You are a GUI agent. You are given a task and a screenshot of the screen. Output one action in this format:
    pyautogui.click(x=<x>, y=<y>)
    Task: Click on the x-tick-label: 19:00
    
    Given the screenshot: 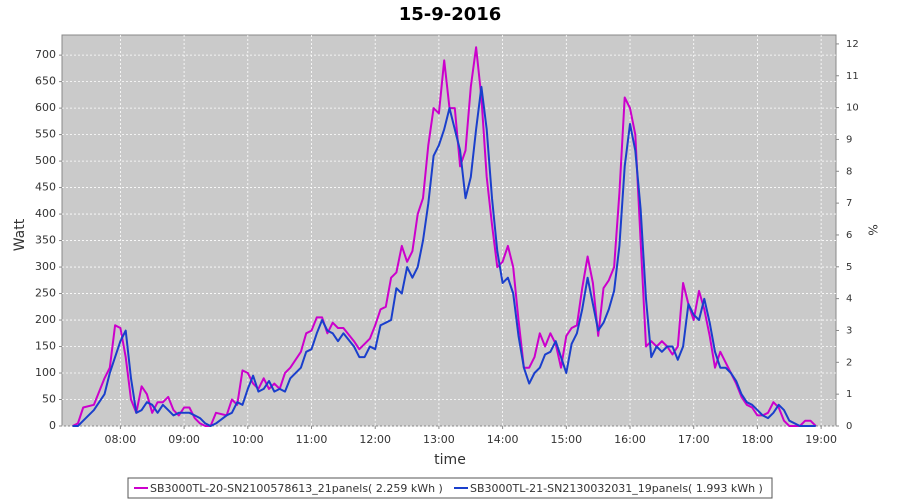 What is the action you would take?
    pyautogui.click(x=821, y=439)
    